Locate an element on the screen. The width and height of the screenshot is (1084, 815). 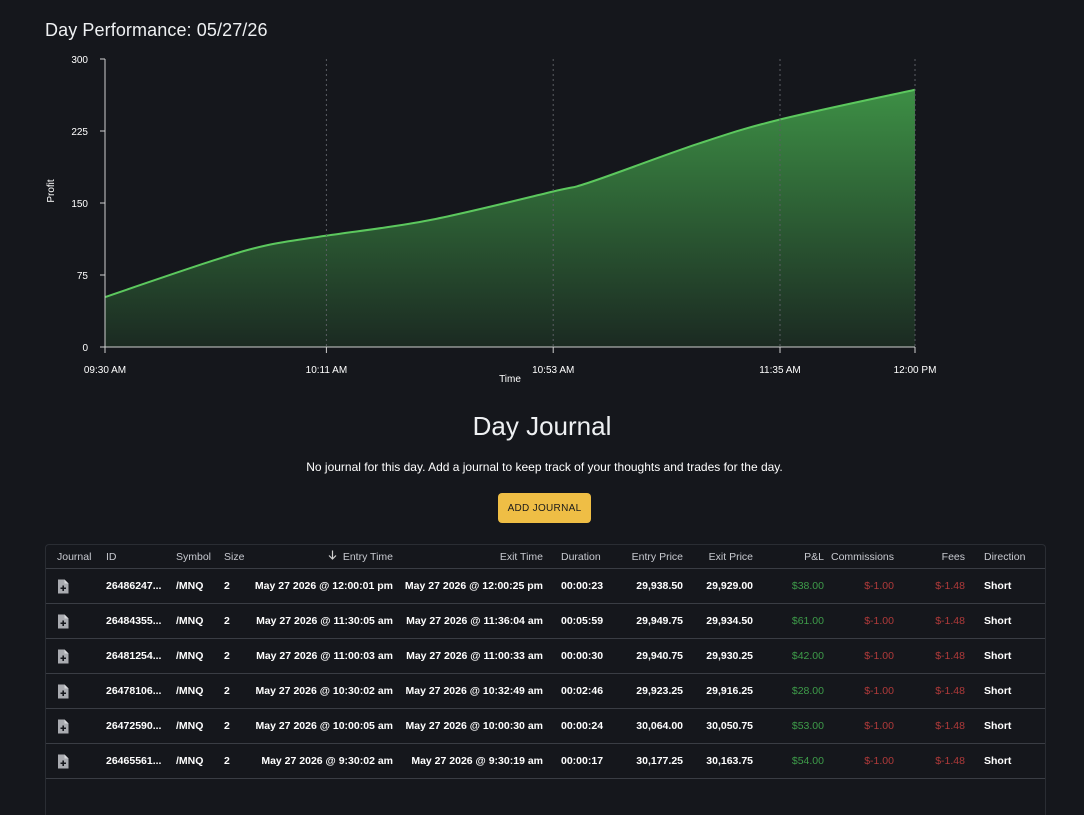
cell-exit-price: 29,934.50 is located at coordinates (729, 621).